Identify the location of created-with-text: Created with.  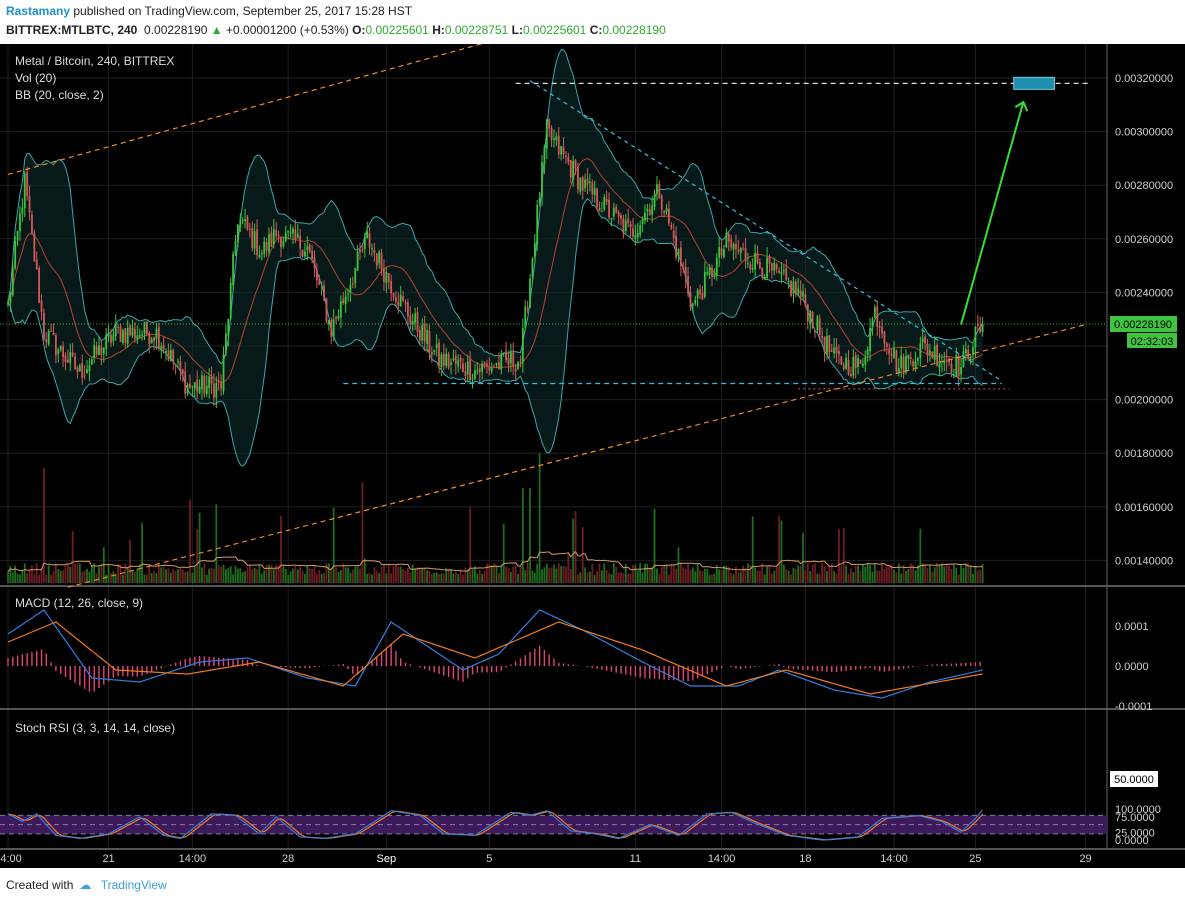
(40, 885).